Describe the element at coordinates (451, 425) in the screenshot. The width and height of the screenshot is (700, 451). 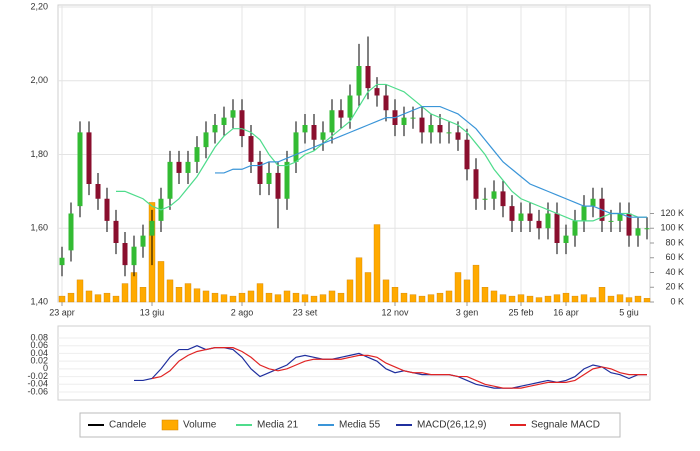
I see `legend-label: MACD(26,12,9)` at that location.